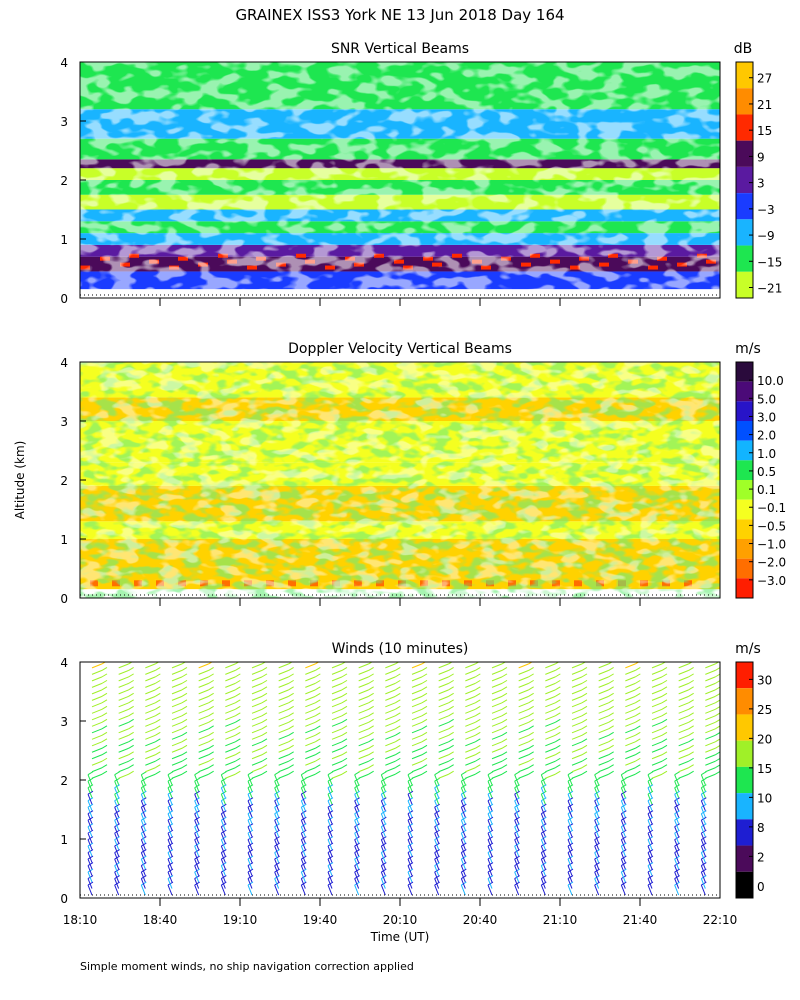 The width and height of the screenshot is (800, 1000). What do you see at coordinates (400, 49) in the screenshot?
I see `snr-panel-title: SNR Vertical Beams` at bounding box center [400, 49].